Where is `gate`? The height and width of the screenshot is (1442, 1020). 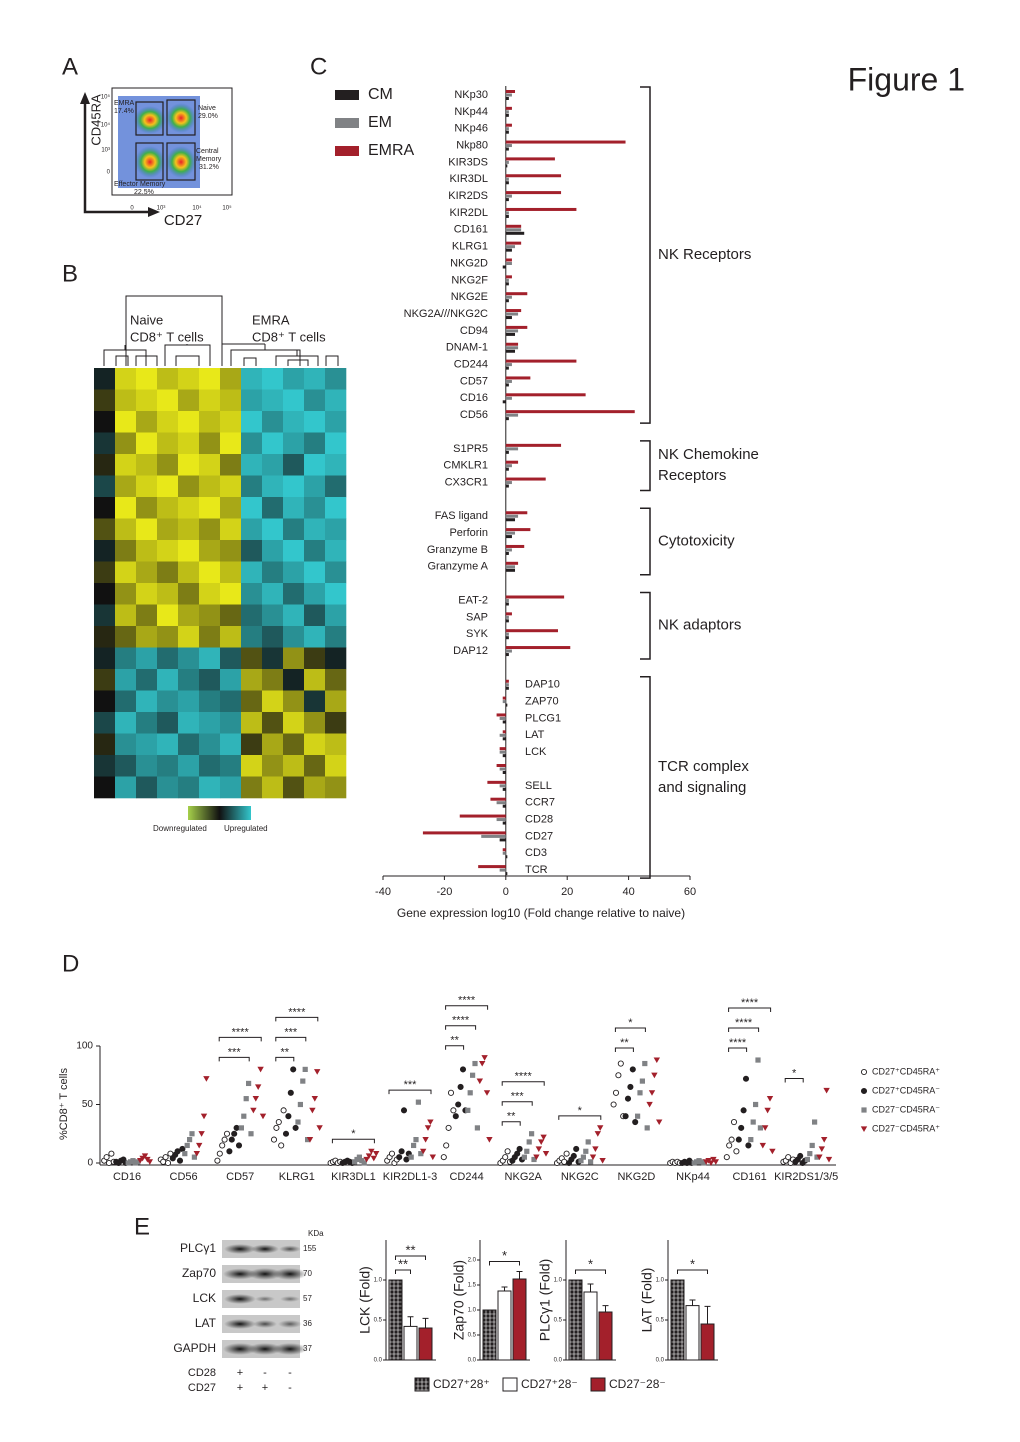
gate is located at coordinates (149, 118).